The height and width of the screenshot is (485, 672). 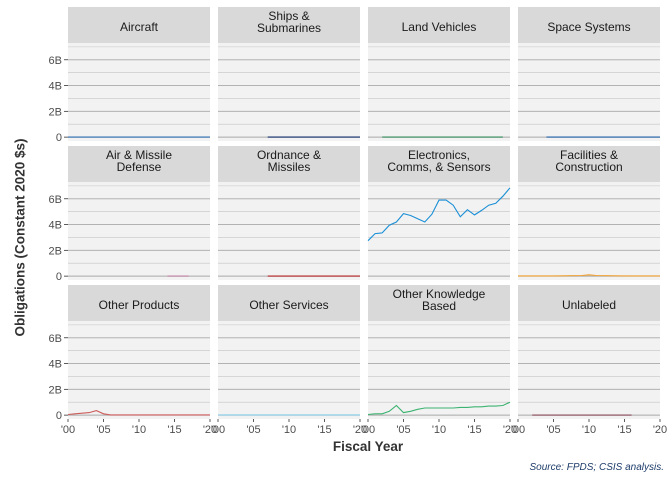 I want to click on facet-title: Space Systems, so click(x=588, y=27).